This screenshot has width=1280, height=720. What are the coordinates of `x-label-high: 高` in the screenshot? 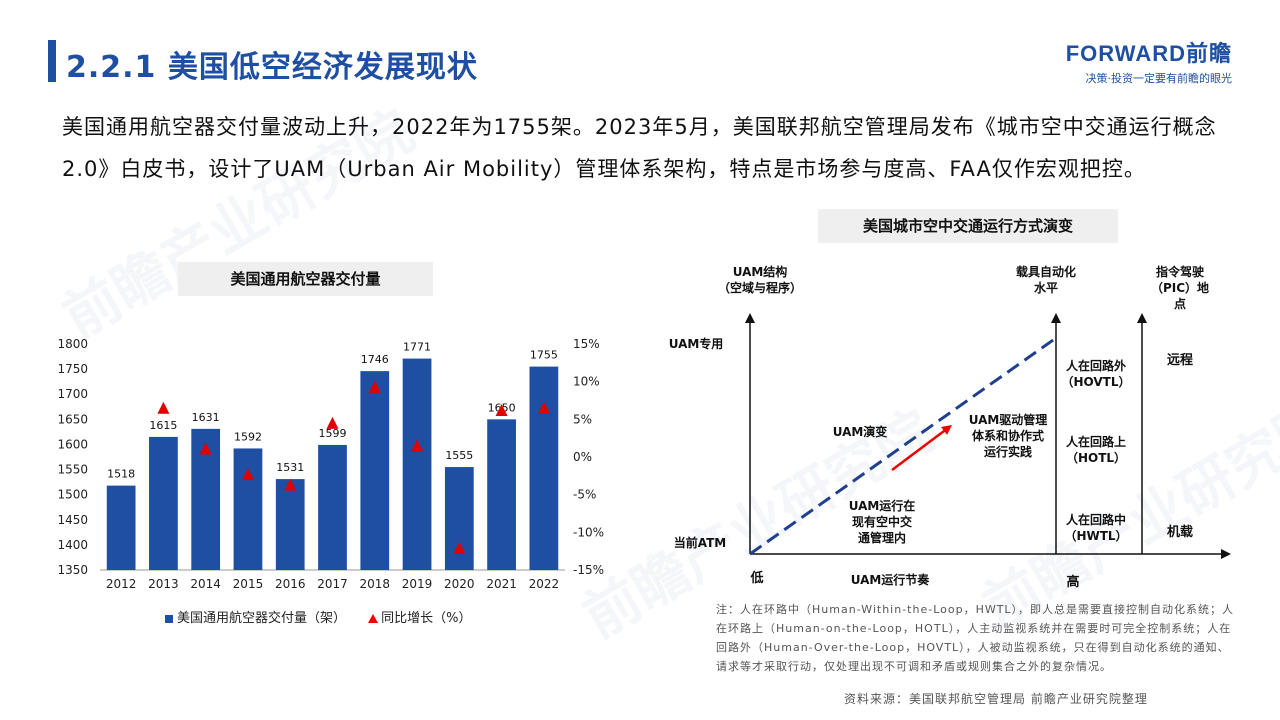 It's located at (1072, 582).